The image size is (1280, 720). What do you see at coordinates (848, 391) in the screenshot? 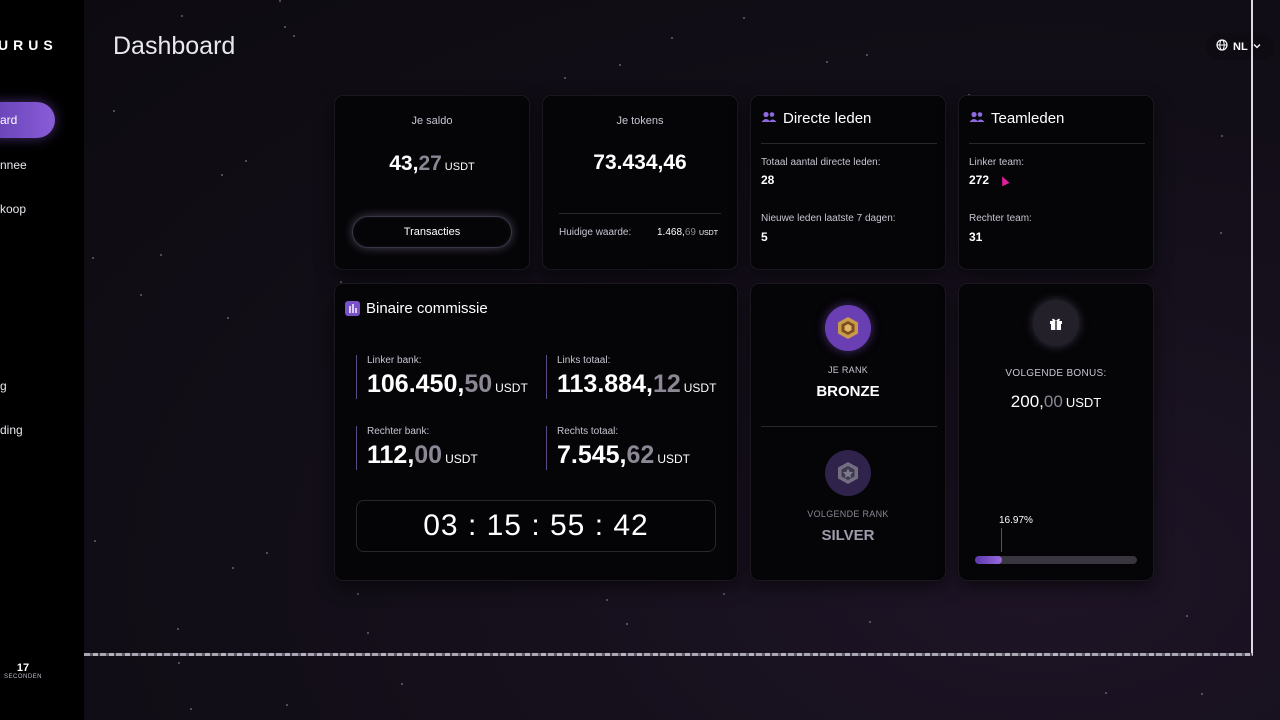
I see `current-rank-value: BRONZE` at bounding box center [848, 391].